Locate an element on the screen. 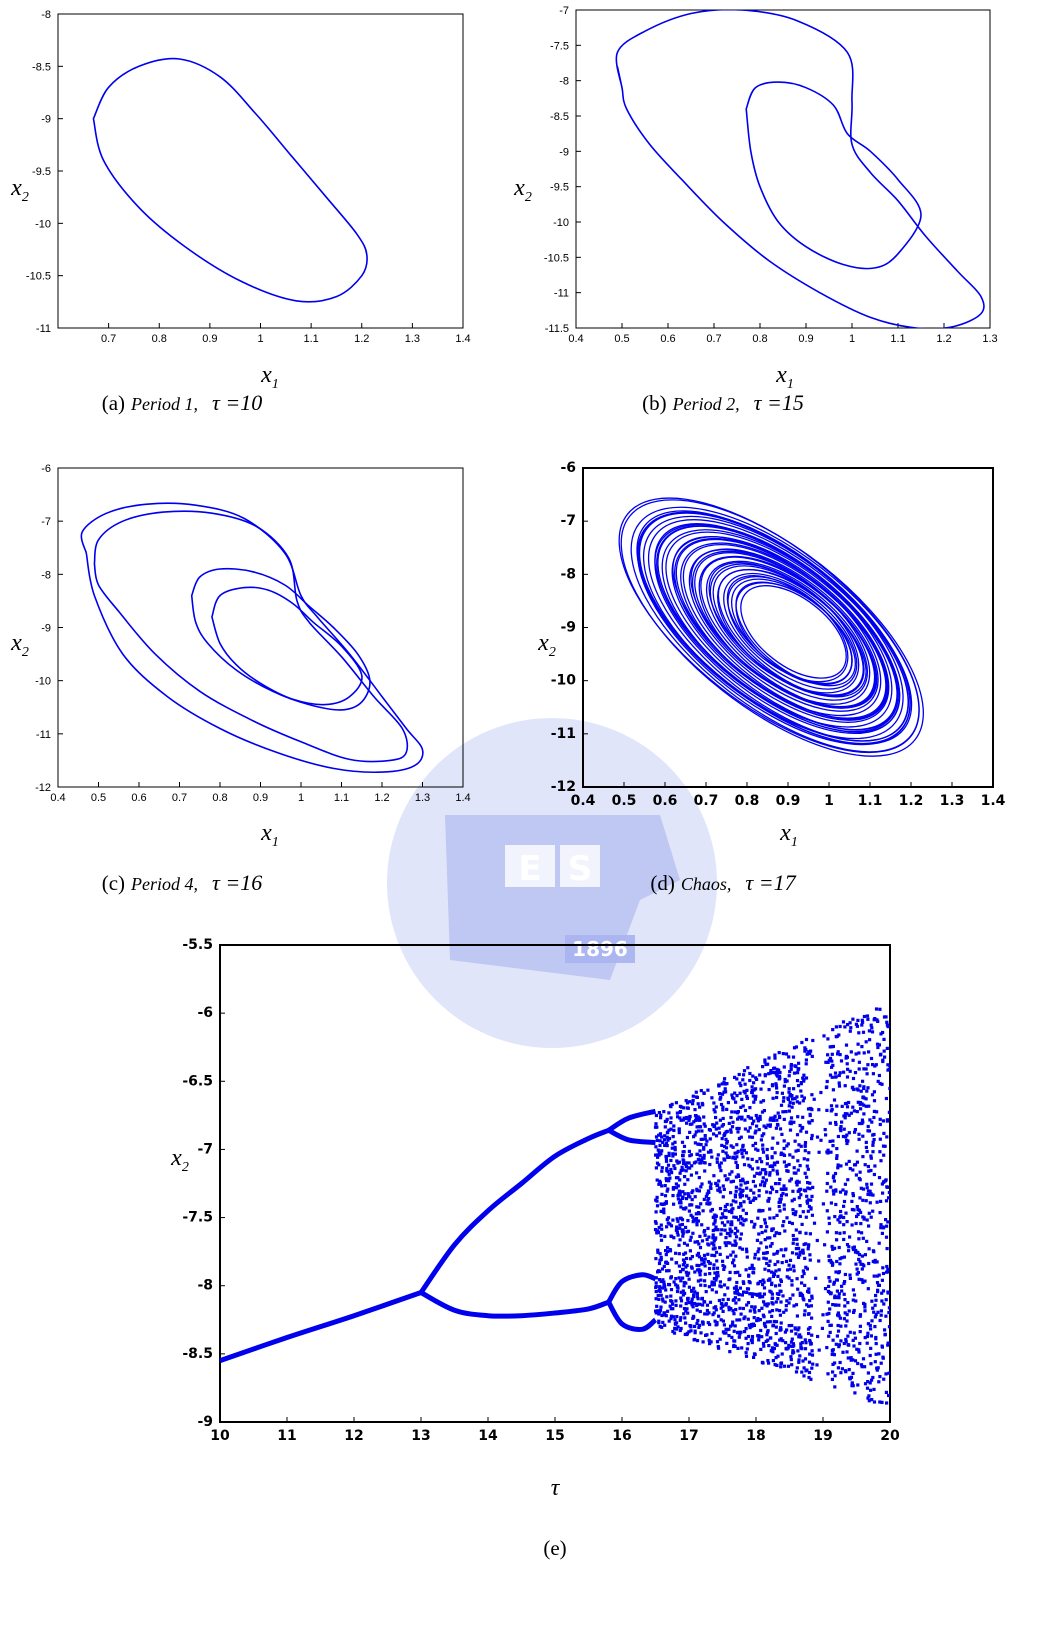 This screenshot has width=1050, height=1647. plot-frame is located at coordinates (260, 627).